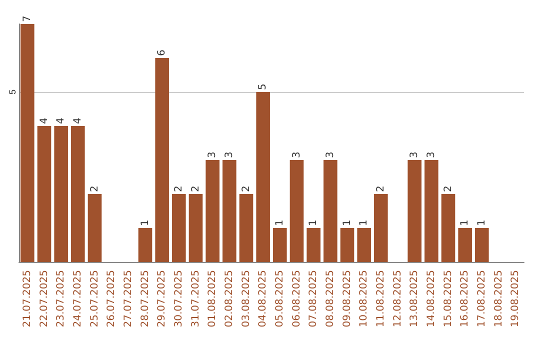  What do you see at coordinates (516, 299) in the screenshot?
I see `x-tick-label: 19.08.2025` at bounding box center [516, 299].